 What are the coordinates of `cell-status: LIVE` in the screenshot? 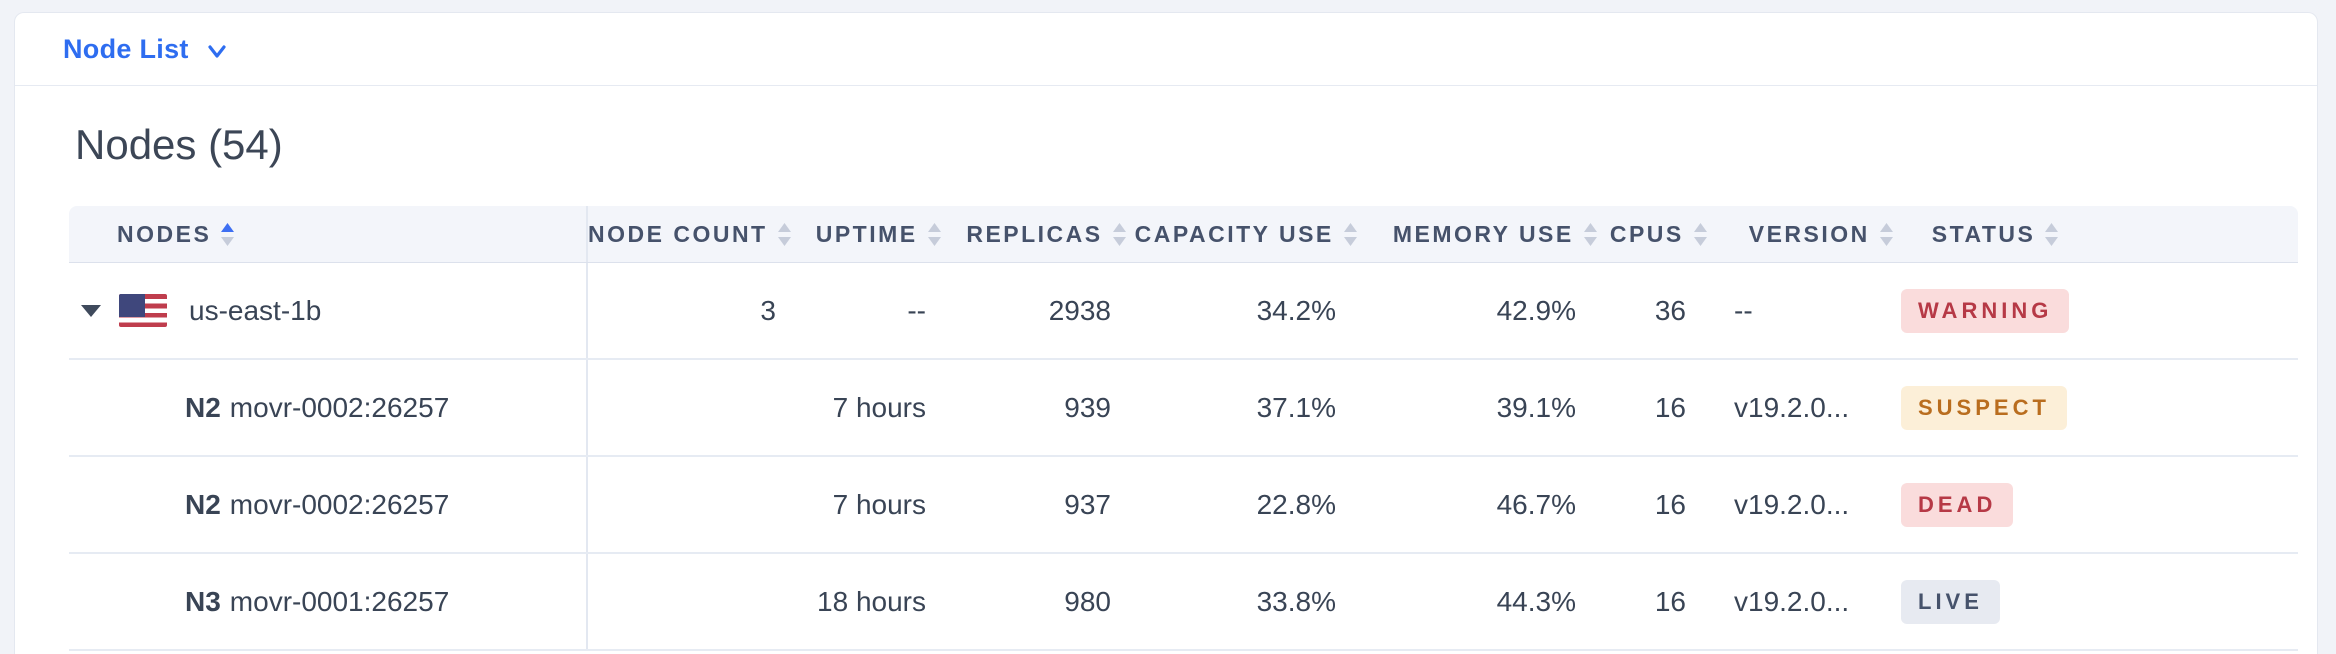 It's located at (2084, 601).